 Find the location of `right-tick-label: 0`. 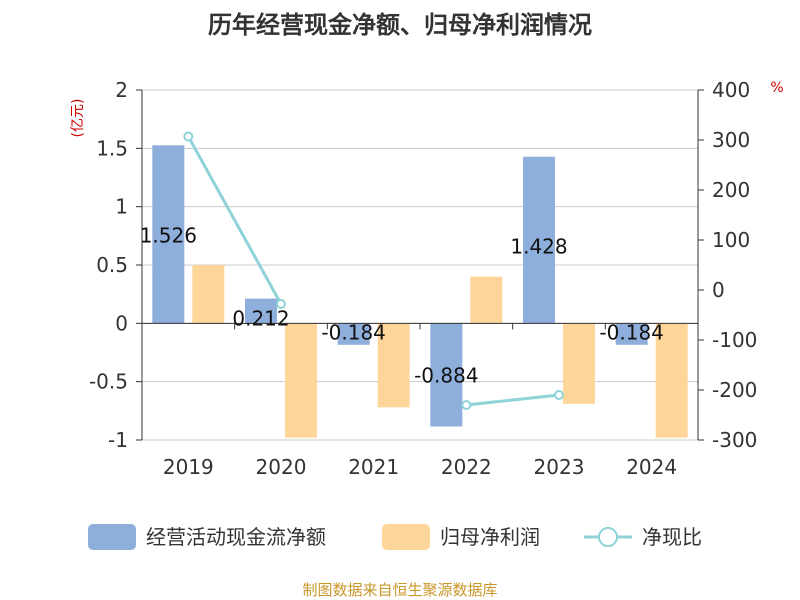

right-tick-label: 0 is located at coordinates (718, 290).